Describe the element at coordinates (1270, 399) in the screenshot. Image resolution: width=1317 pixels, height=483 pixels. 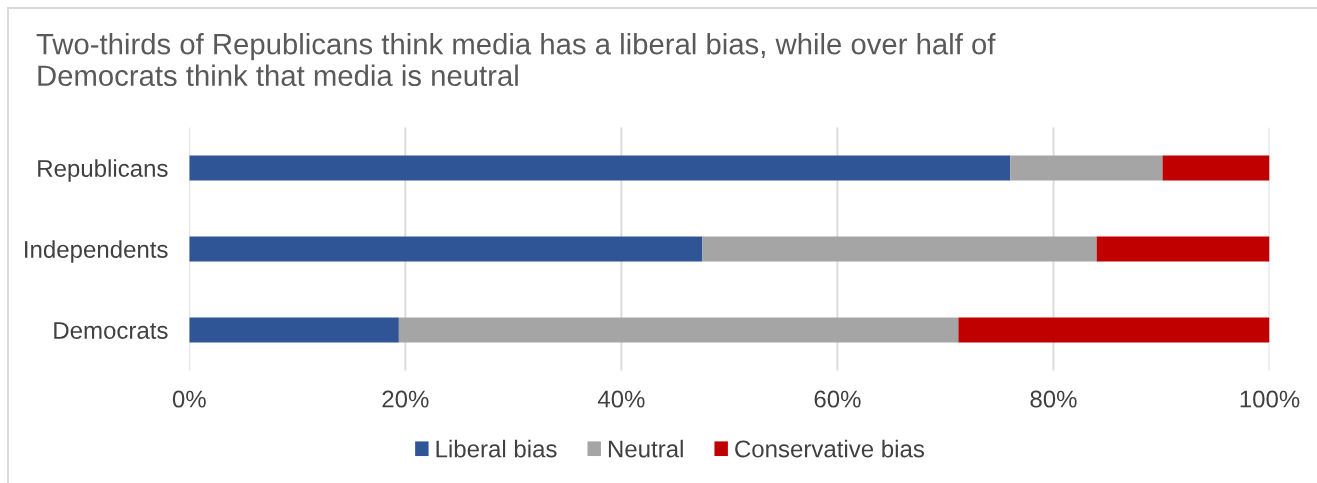
I see `x-tick-label: 100%` at that location.